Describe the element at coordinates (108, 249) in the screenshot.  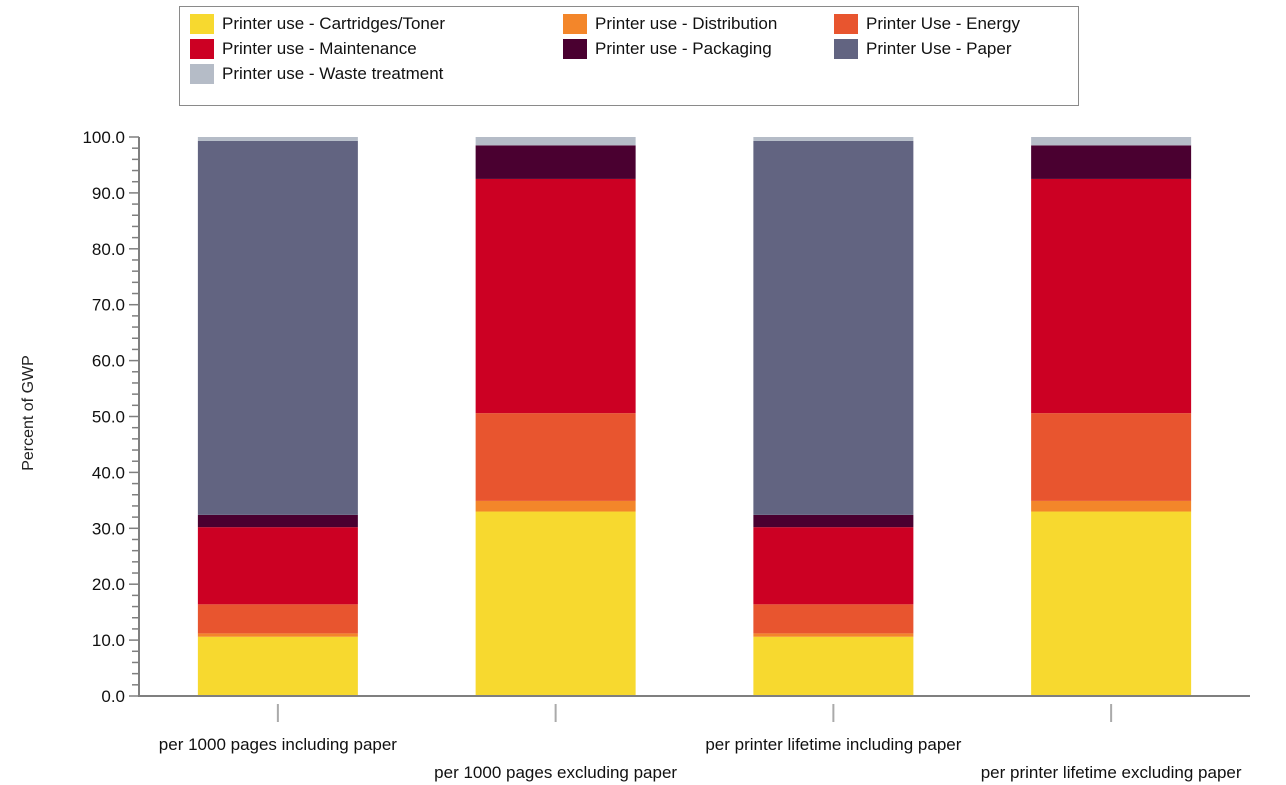
I see `y-tick-label: 80.0` at that location.